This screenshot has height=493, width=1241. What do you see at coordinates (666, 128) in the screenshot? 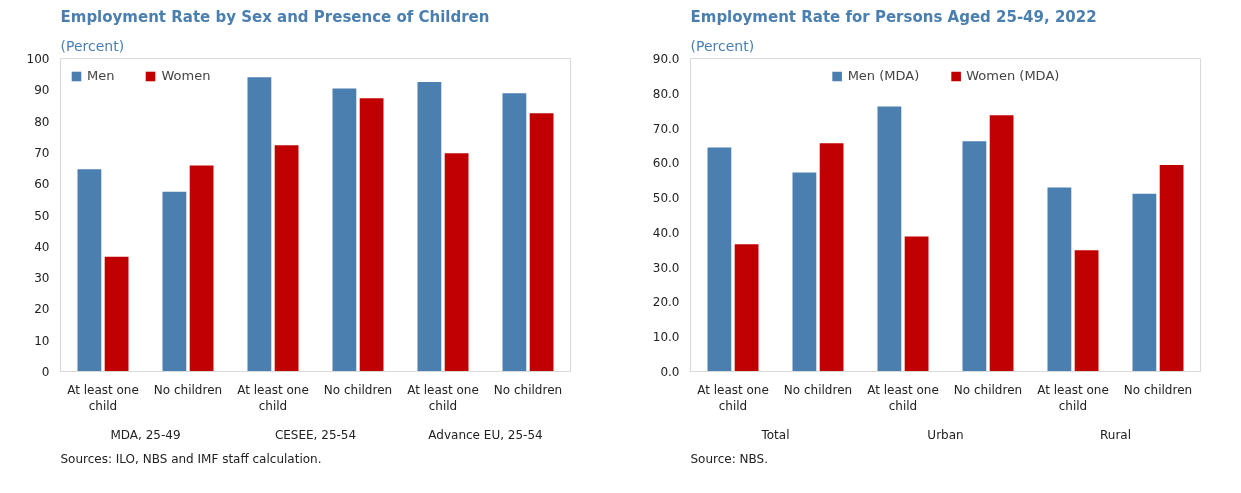
I see `y-tick-label: 70.0` at bounding box center [666, 128].